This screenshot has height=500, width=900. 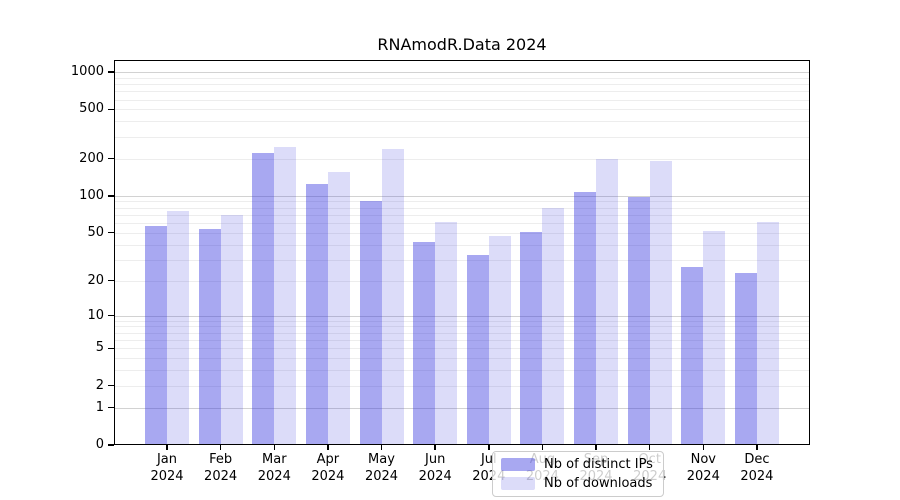 I want to click on bar-distinct-ips-nov, so click(x=692, y=356).